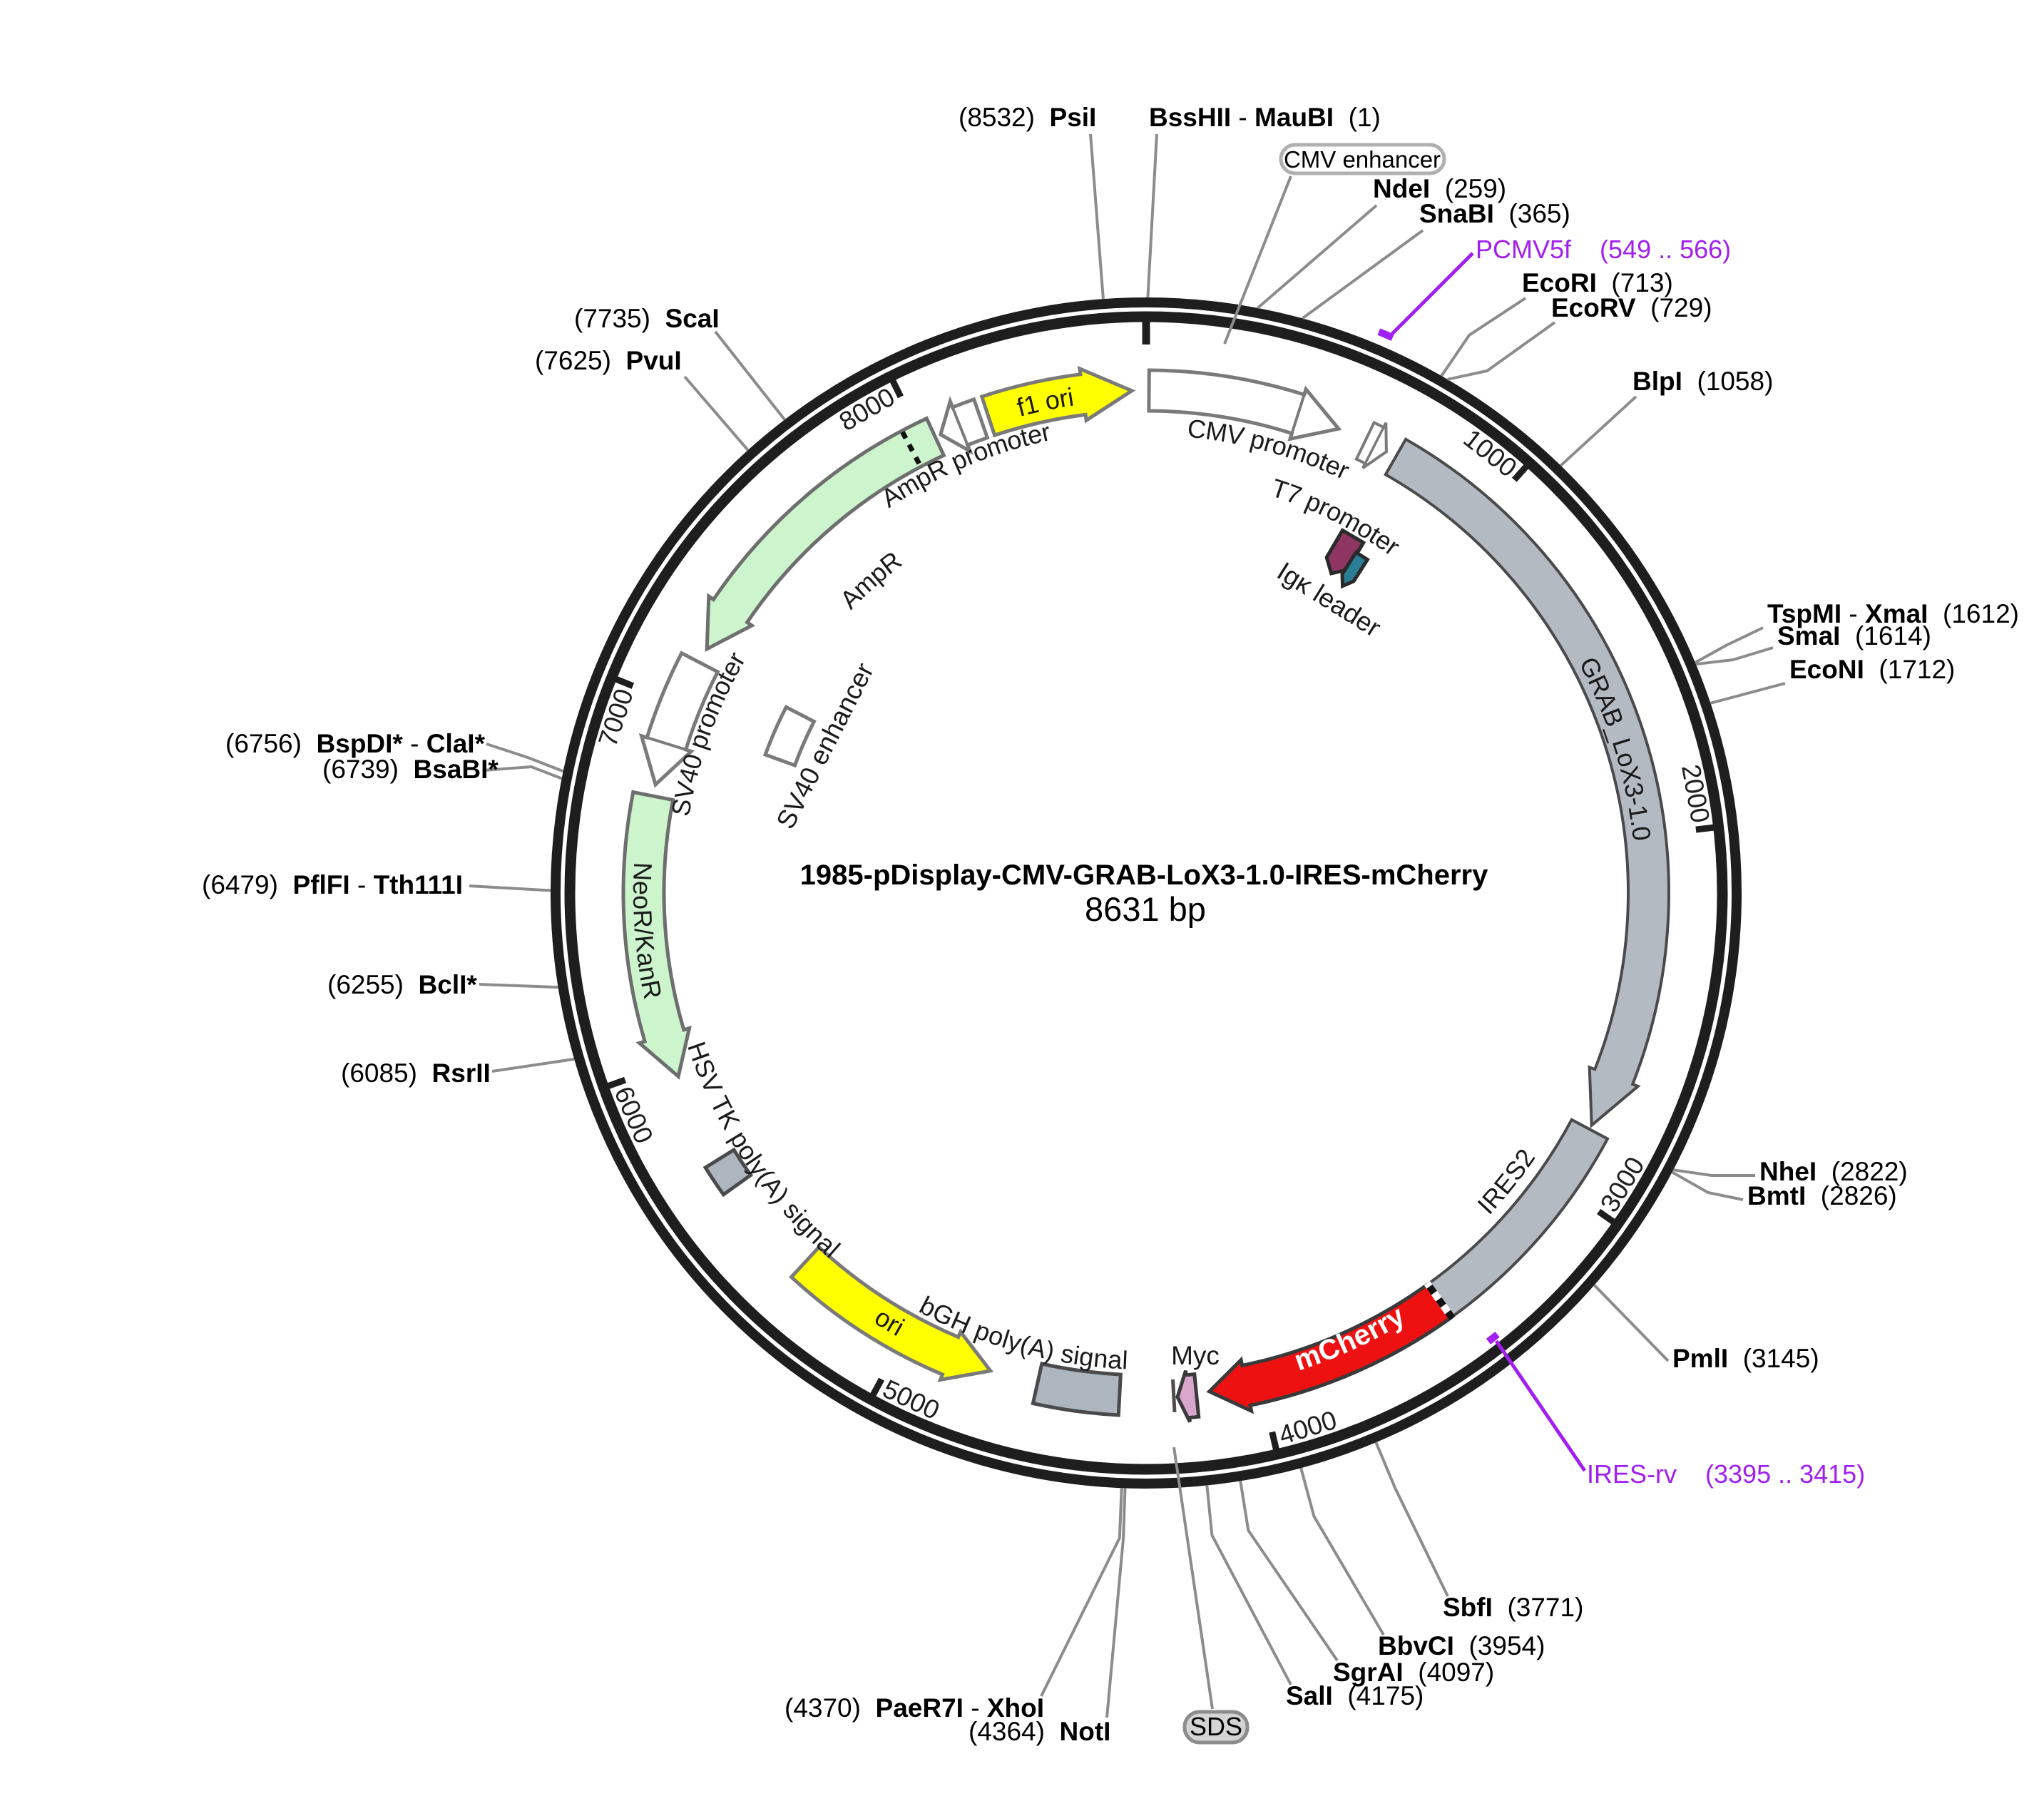 The width and height of the screenshot is (2044, 1801). Describe the element at coordinates (1726, 1474) in the screenshot. I see `svg-text: IRES-rv (3395 .. 3415)` at that location.